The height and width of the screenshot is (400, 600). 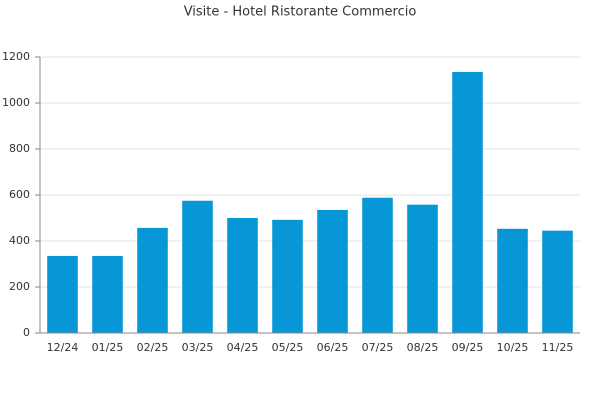 What do you see at coordinates (558, 347) in the screenshot?
I see `x-tick-label: 11/25` at bounding box center [558, 347].